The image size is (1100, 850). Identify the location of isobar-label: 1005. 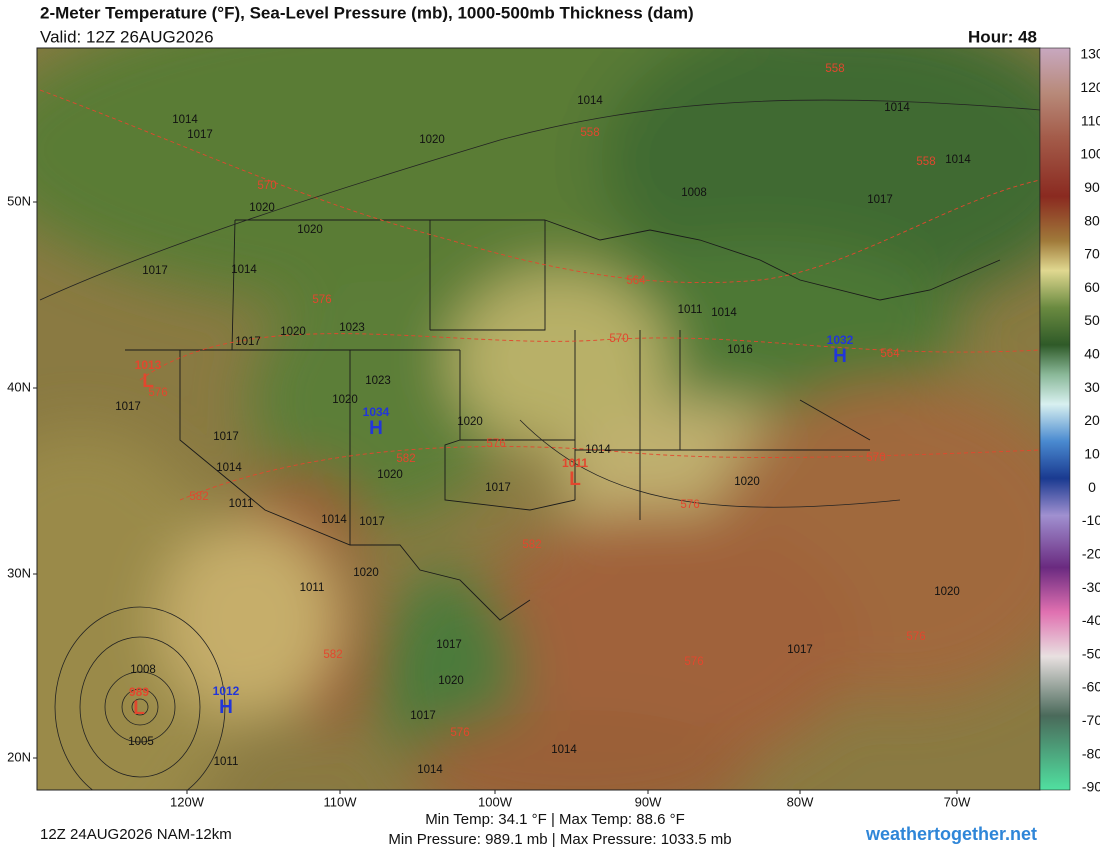
(141, 742).